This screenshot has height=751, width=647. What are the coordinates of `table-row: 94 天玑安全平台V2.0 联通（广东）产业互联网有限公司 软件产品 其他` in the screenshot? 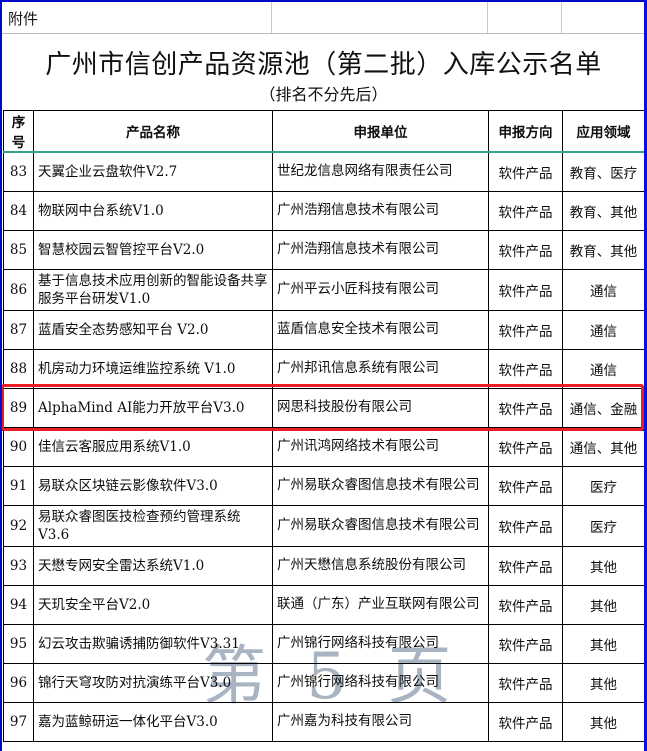 It's located at (324, 604).